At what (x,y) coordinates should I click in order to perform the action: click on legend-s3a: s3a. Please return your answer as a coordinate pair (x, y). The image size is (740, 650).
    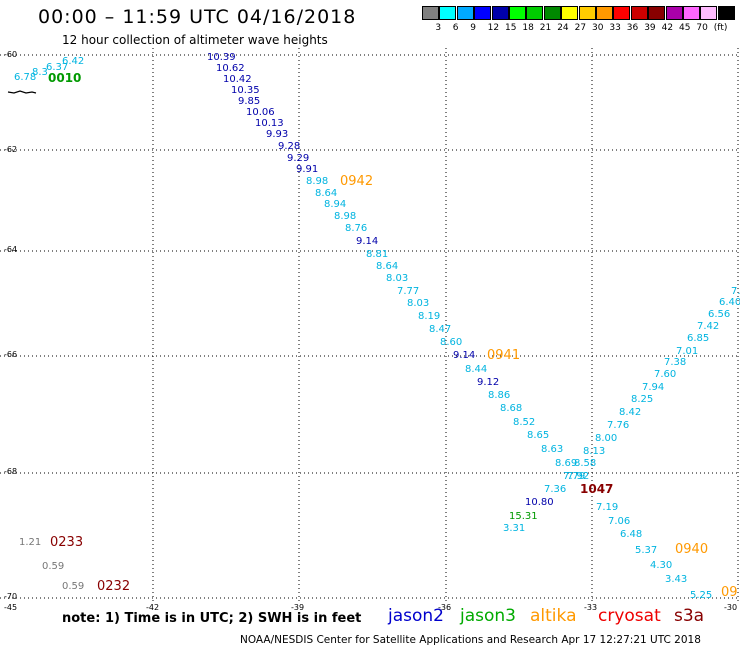
    Looking at the image, I should click on (689, 616).